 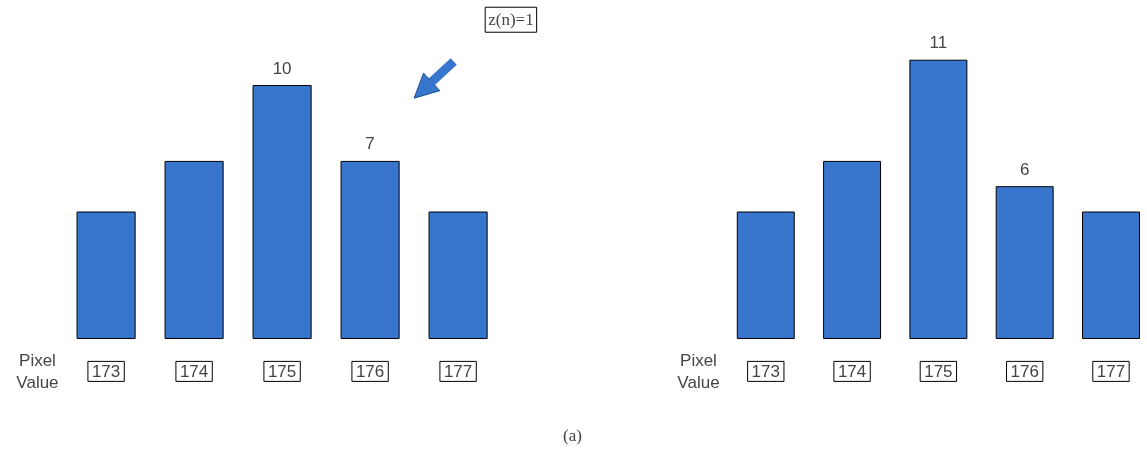 What do you see at coordinates (282, 68) in the screenshot?
I see `data-label: 10` at bounding box center [282, 68].